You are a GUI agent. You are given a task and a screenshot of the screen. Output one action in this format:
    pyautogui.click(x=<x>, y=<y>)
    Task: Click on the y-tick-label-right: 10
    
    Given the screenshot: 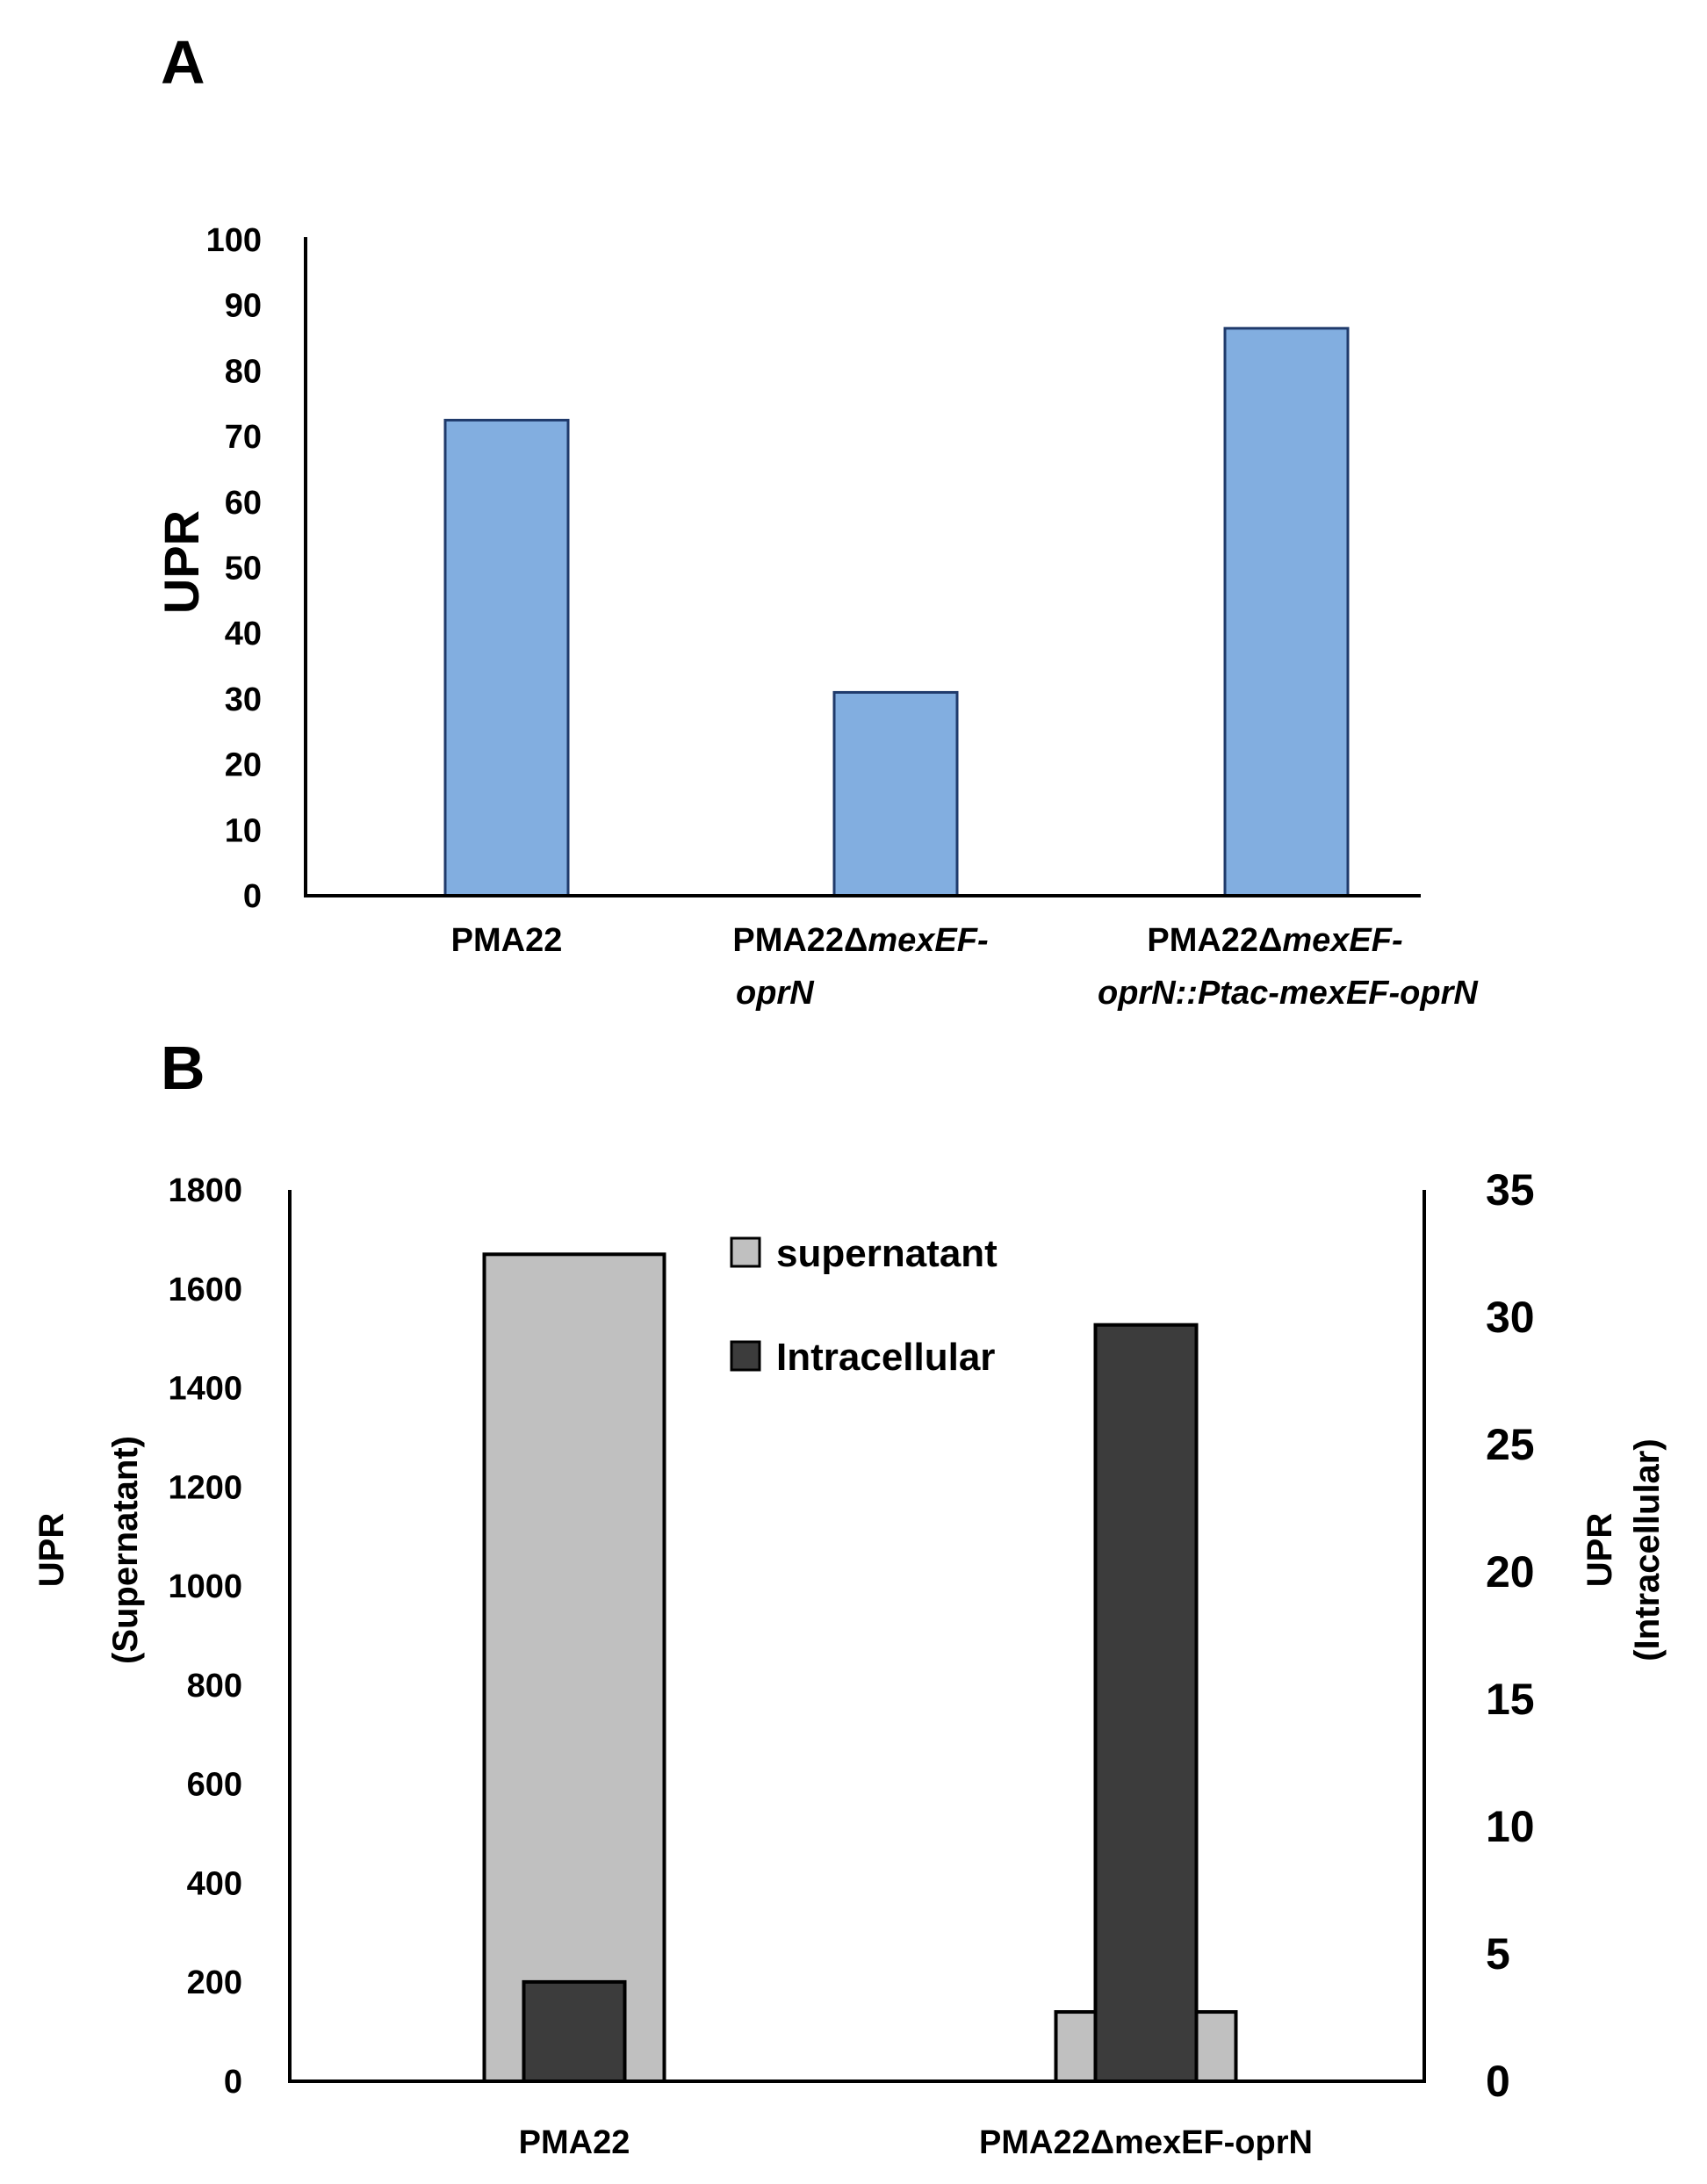 What is the action you would take?
    pyautogui.click(x=1510, y=1826)
    